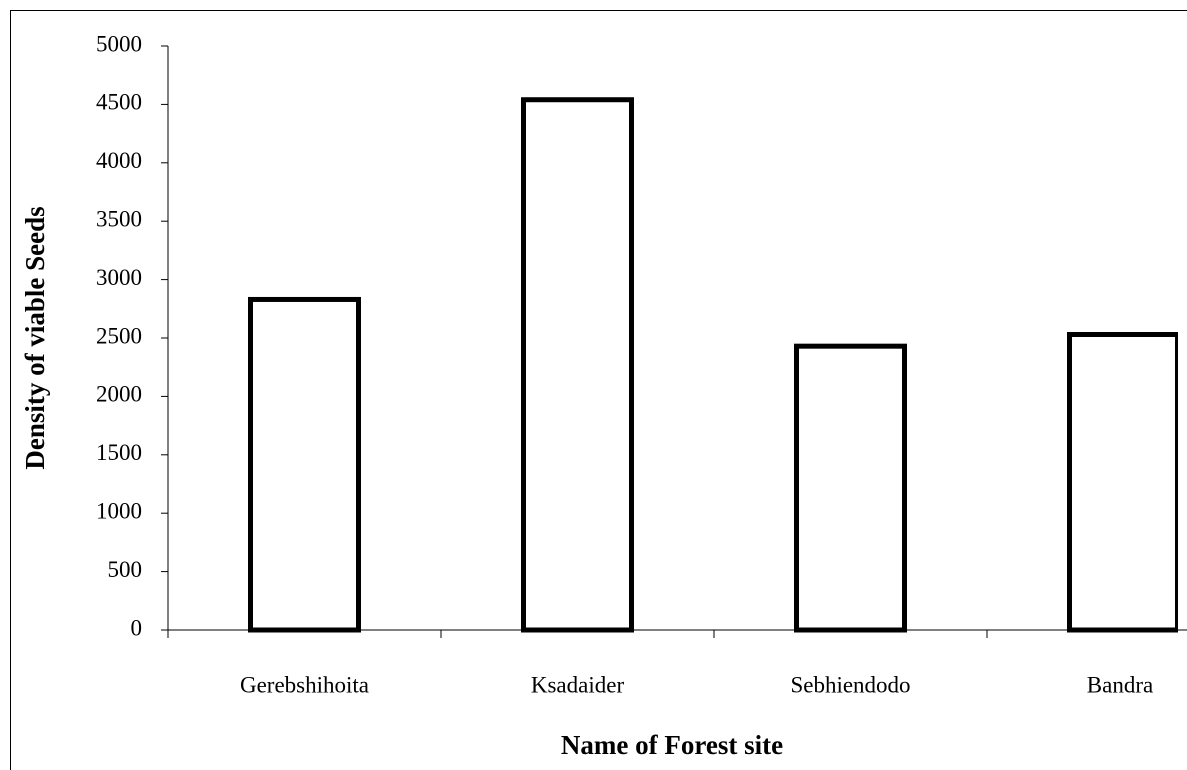 This screenshot has width=1187, height=770. Describe the element at coordinates (672, 745) in the screenshot. I see `x-axis-title: Name of Forest site` at that location.